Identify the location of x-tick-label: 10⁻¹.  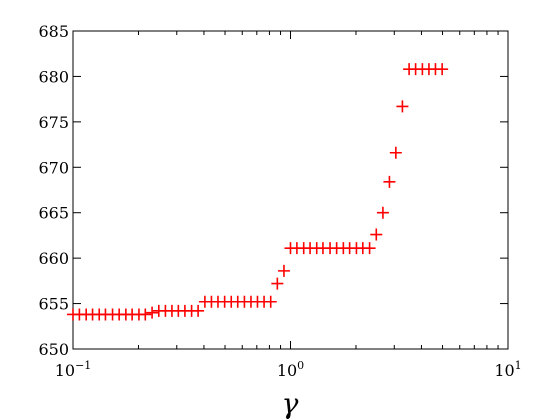
(73, 369).